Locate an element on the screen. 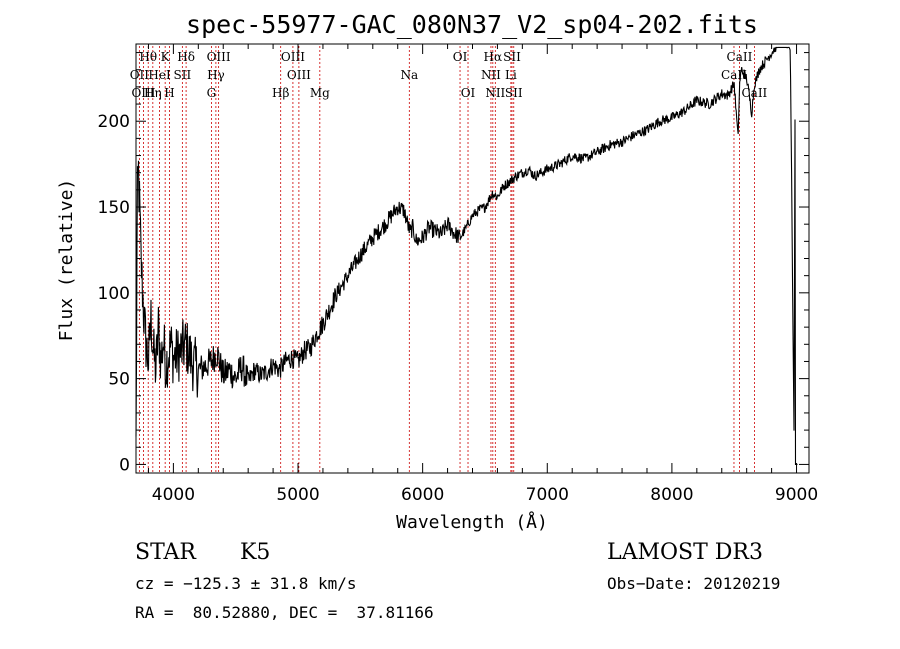 This screenshot has width=900, height=649. y-tick-label: 200 is located at coordinates (114, 122).